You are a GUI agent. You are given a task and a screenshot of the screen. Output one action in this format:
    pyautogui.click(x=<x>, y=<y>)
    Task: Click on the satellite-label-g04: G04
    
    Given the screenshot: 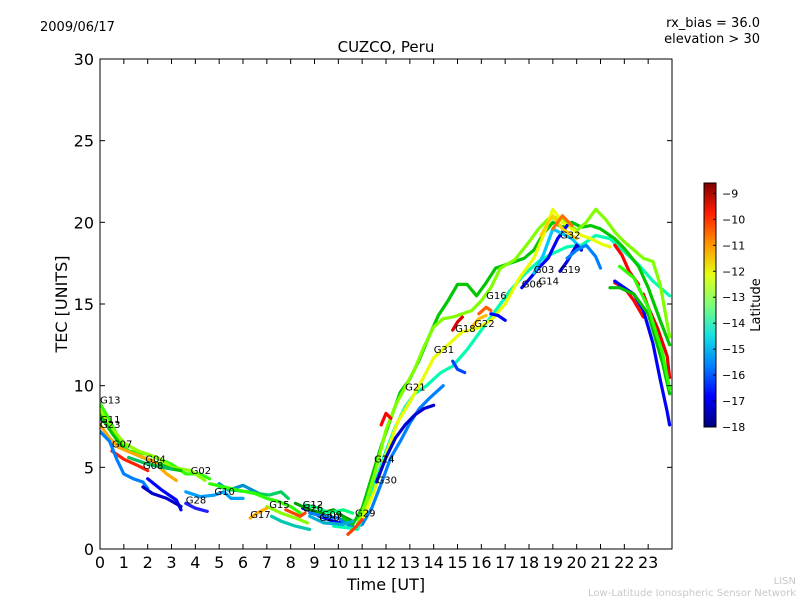 What is the action you would take?
    pyautogui.click(x=155, y=459)
    